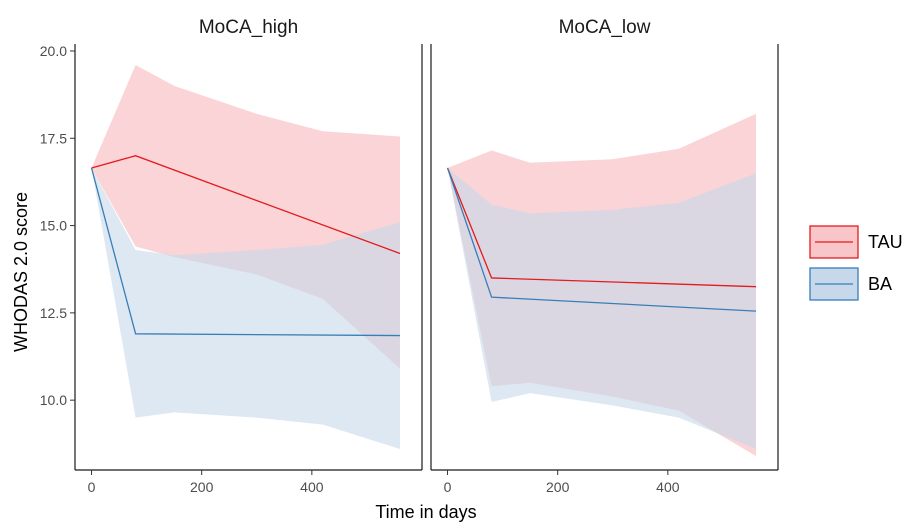 The width and height of the screenshot is (911, 524). I want to click on x-axis-title: Time in days, so click(425, 512).